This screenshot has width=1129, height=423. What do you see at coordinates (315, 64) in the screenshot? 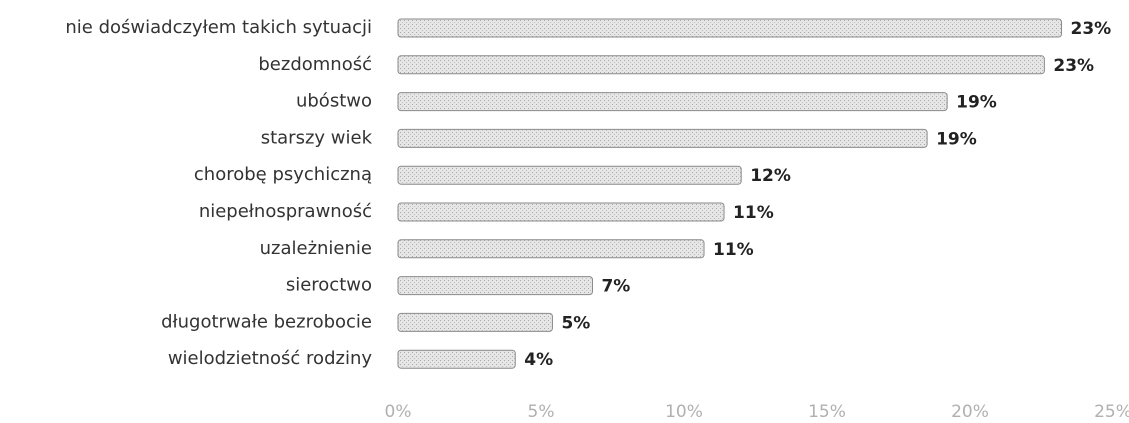
I see `category-label: bezdomność` at bounding box center [315, 64].